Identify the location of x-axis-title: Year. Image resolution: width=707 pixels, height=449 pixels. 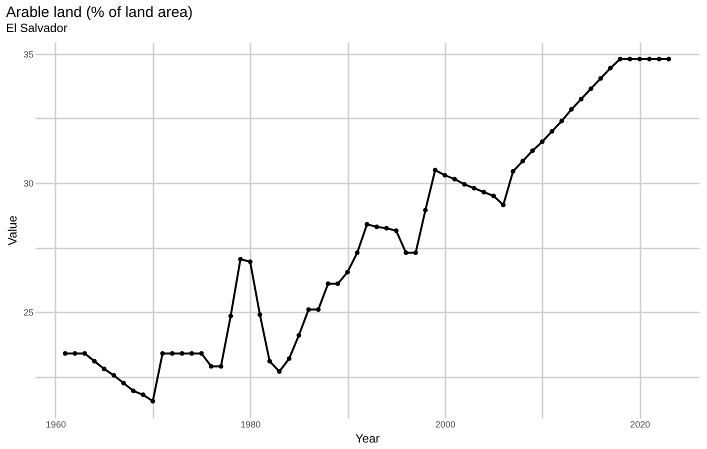
(367, 439).